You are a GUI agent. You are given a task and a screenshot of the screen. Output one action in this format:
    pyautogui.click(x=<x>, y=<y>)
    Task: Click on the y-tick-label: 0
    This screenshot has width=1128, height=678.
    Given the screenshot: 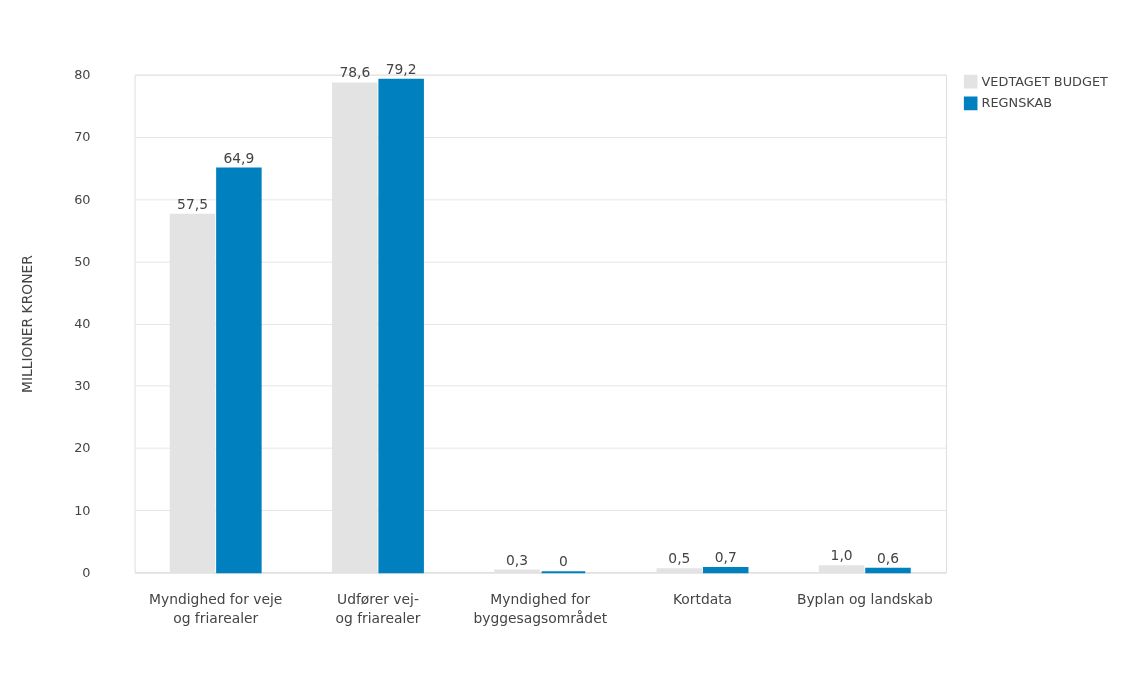 What is the action you would take?
    pyautogui.click(x=86, y=572)
    